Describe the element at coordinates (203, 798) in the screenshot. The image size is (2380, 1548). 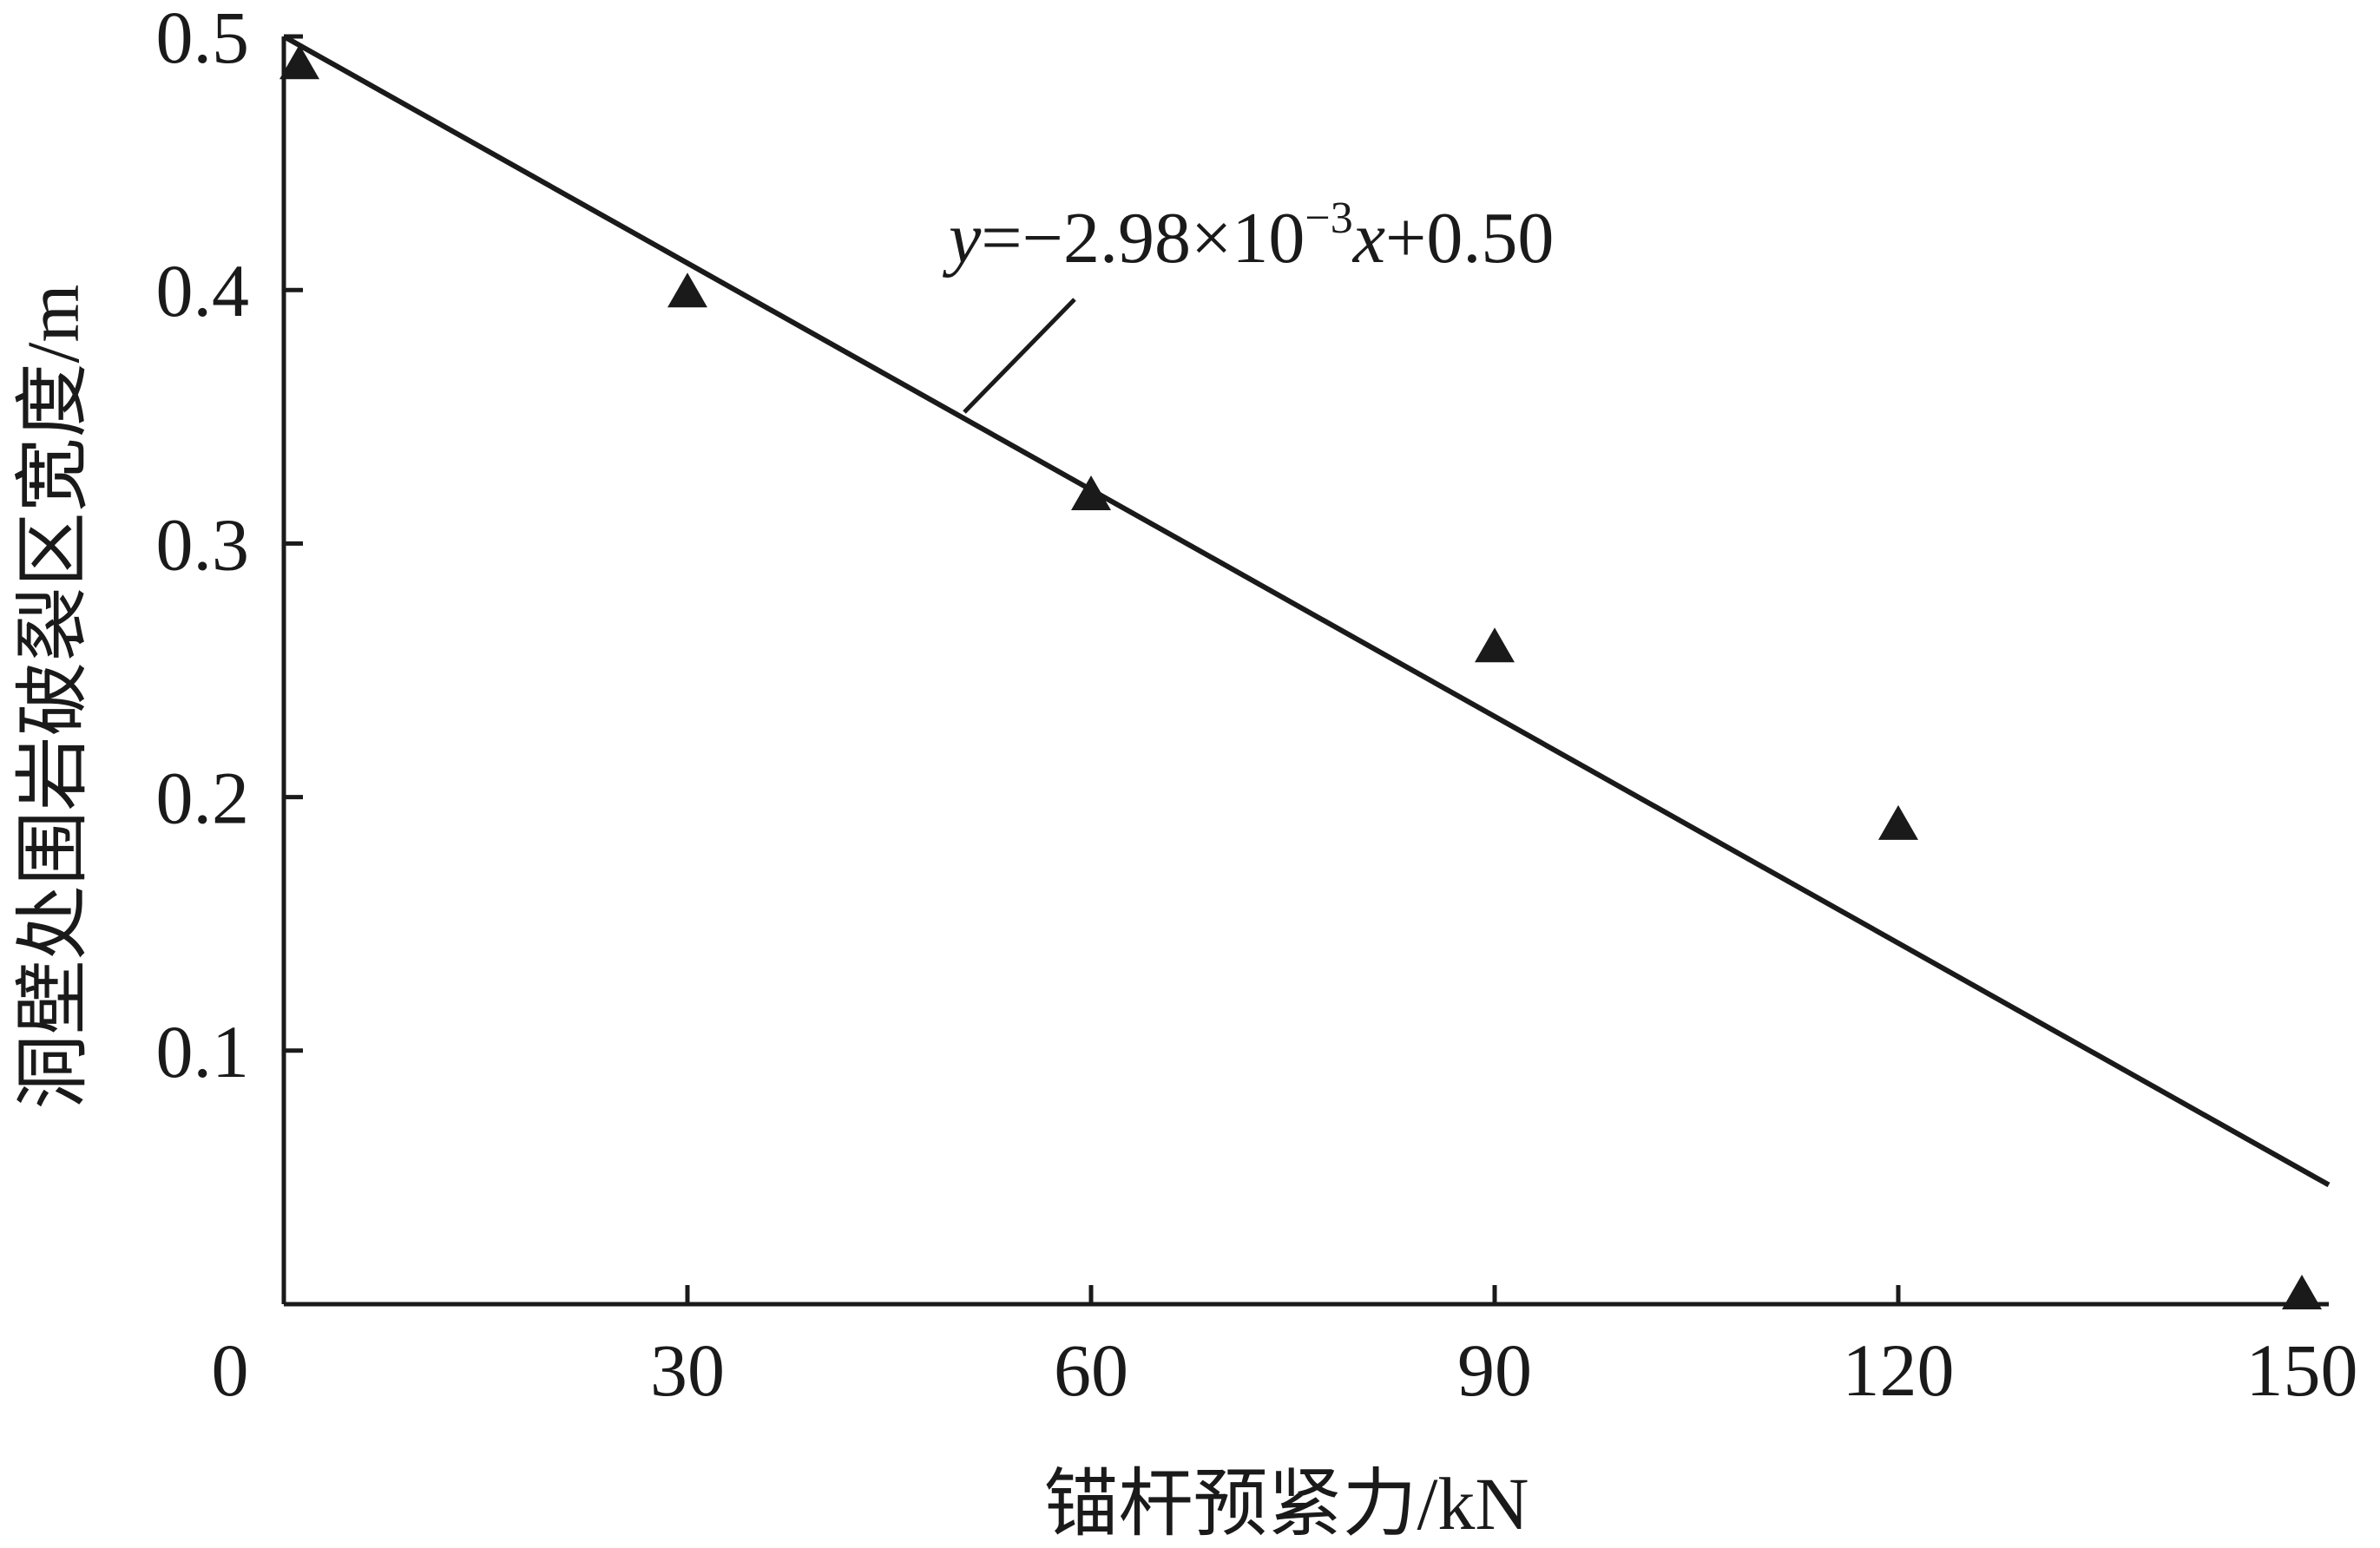
I see `y-tick-label: 0.2` at that location.